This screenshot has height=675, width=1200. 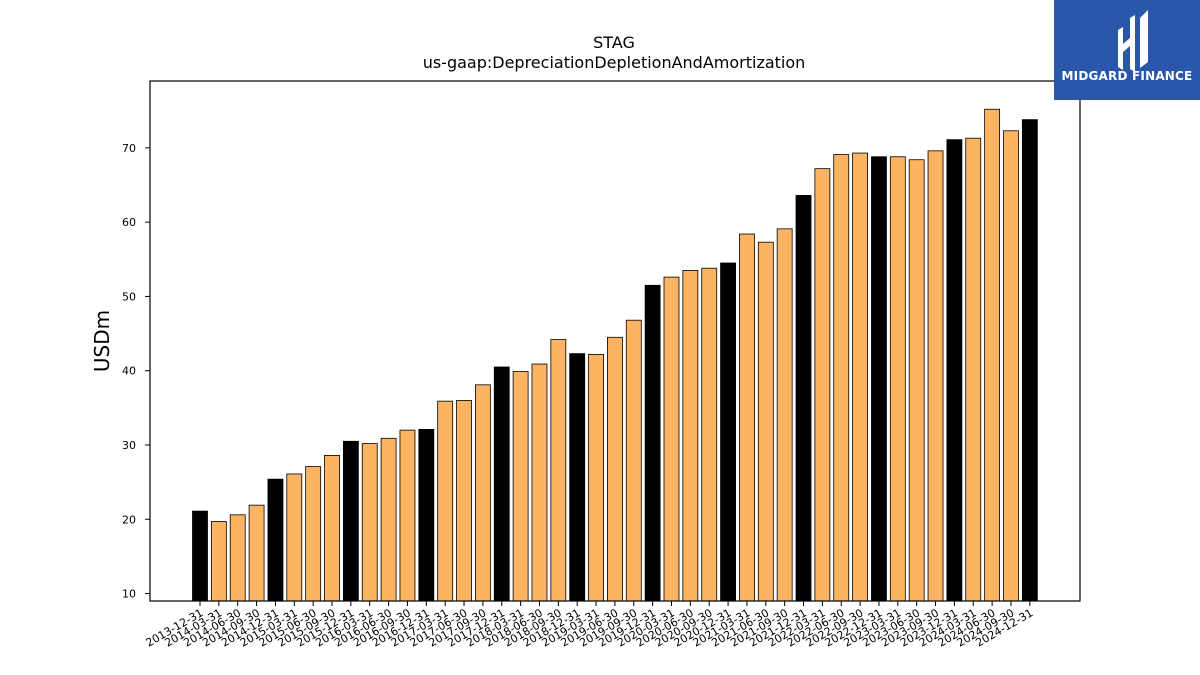 I want to click on y-tick-label: 60, so click(x=129, y=222).